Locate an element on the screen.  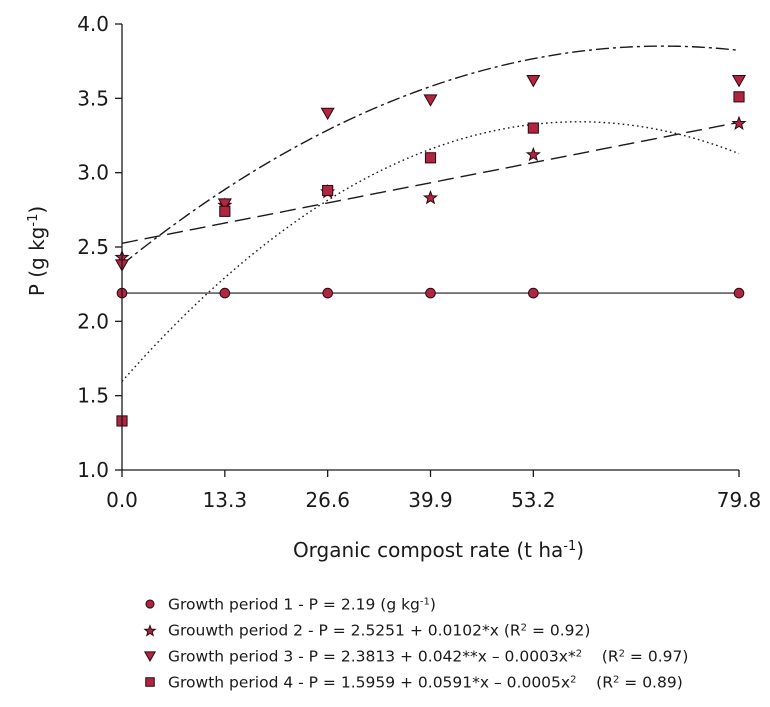
y-tick-label: 2.5 is located at coordinates (93, 247).